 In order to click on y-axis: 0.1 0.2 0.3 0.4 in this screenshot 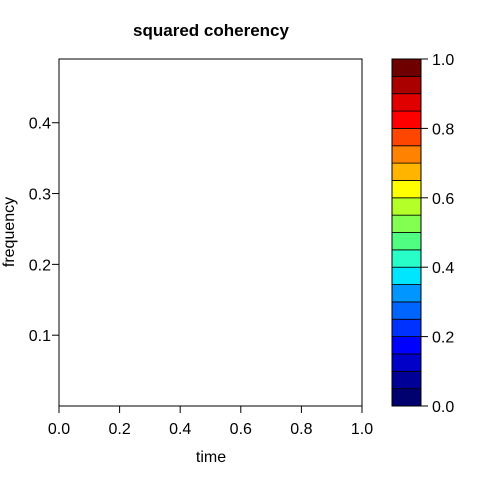, I will do `click(44, 230)`.